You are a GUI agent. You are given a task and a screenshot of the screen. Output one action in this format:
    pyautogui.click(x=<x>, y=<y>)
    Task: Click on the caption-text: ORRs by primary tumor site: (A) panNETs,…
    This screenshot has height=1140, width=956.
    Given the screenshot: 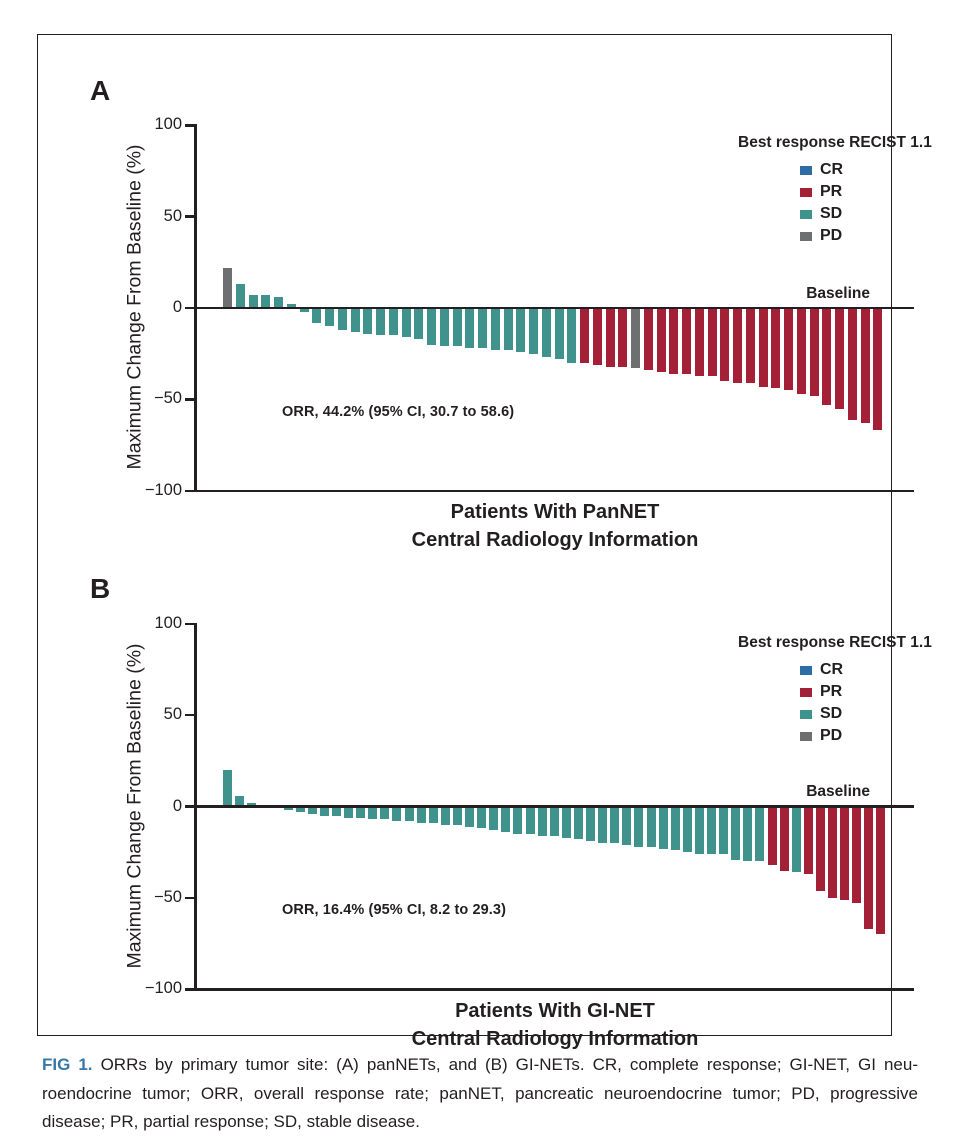 What is the action you would take?
    pyautogui.click(x=509, y=1064)
    